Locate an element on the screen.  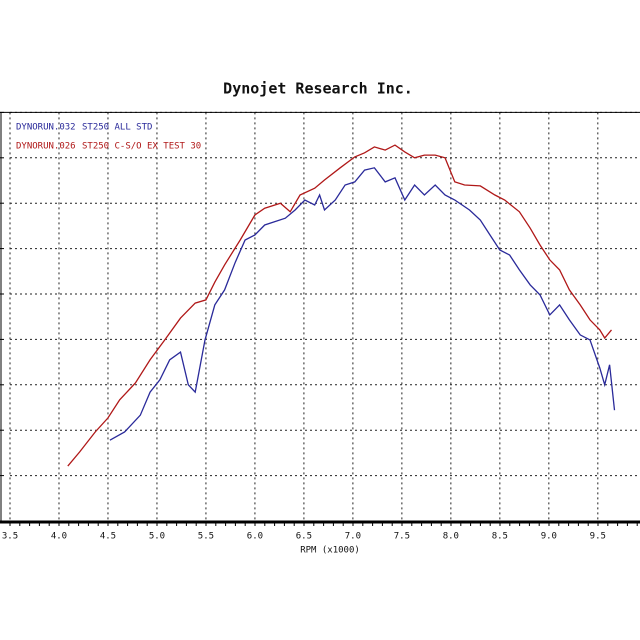
legend-label: ST250 ALL STD is located at coordinates (117, 128).